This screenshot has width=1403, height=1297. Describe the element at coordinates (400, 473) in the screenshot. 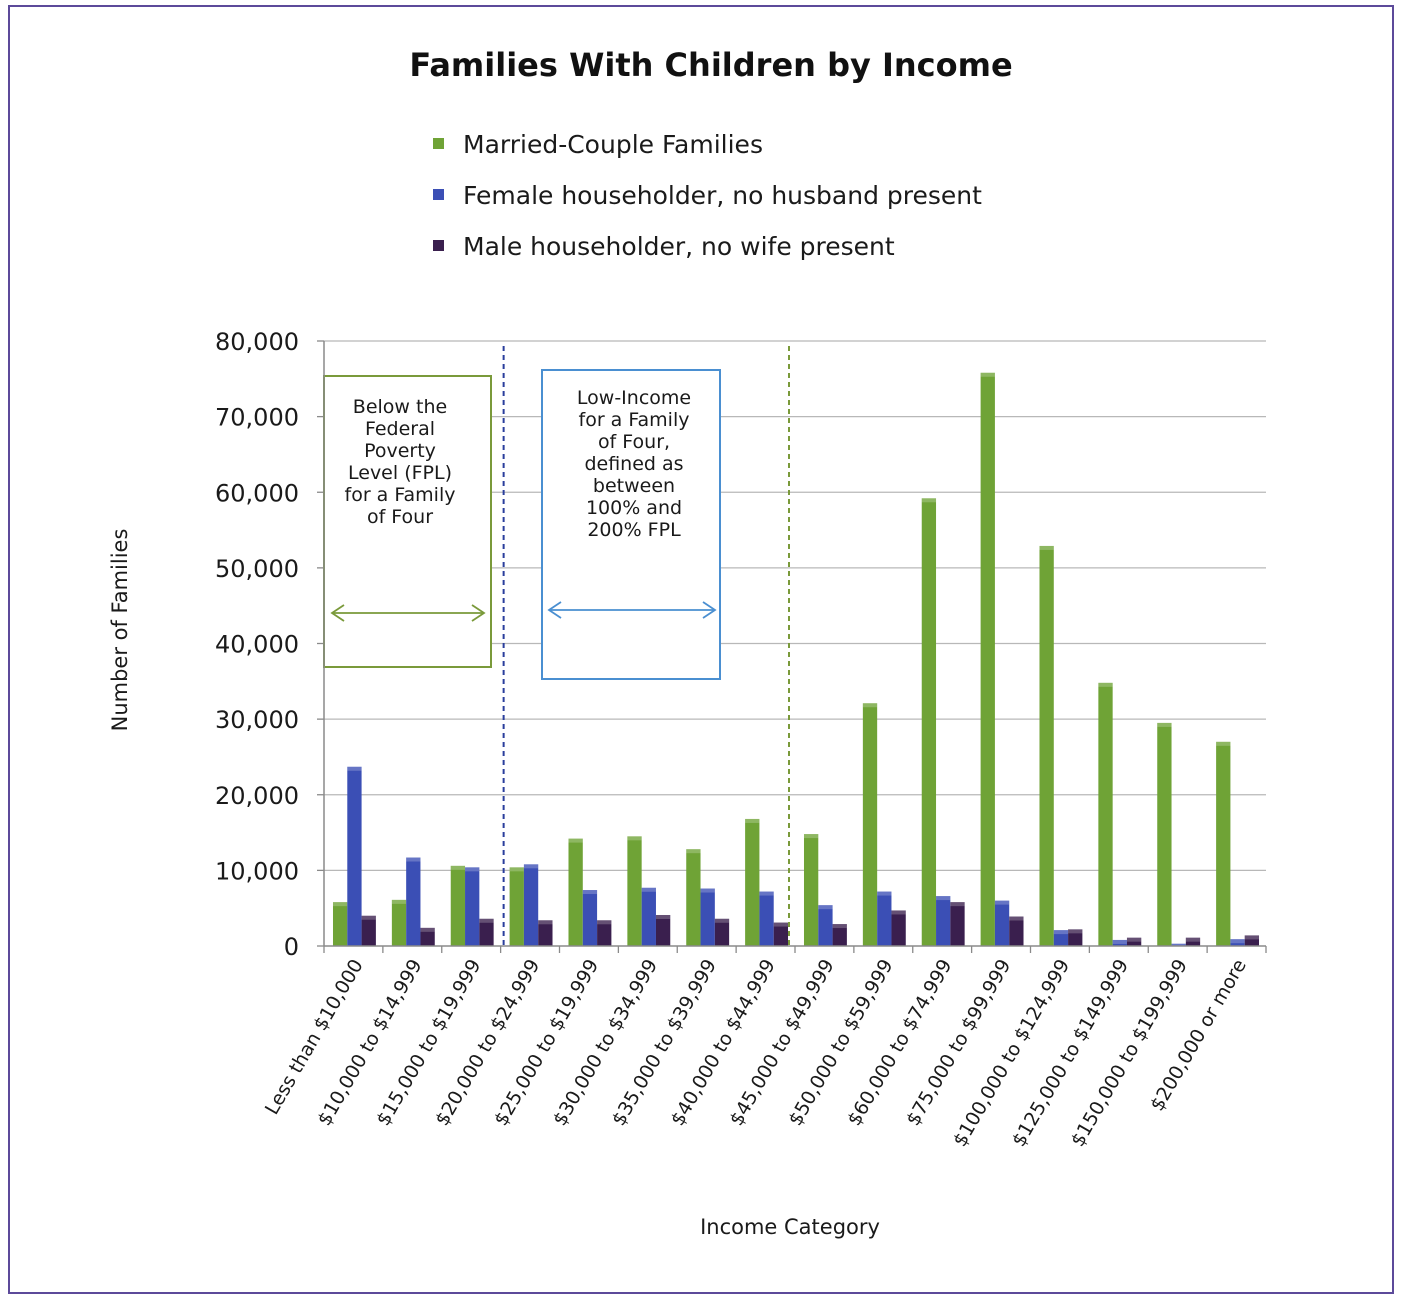

I see `below-fpl-box-text: Level (FPL)` at that location.